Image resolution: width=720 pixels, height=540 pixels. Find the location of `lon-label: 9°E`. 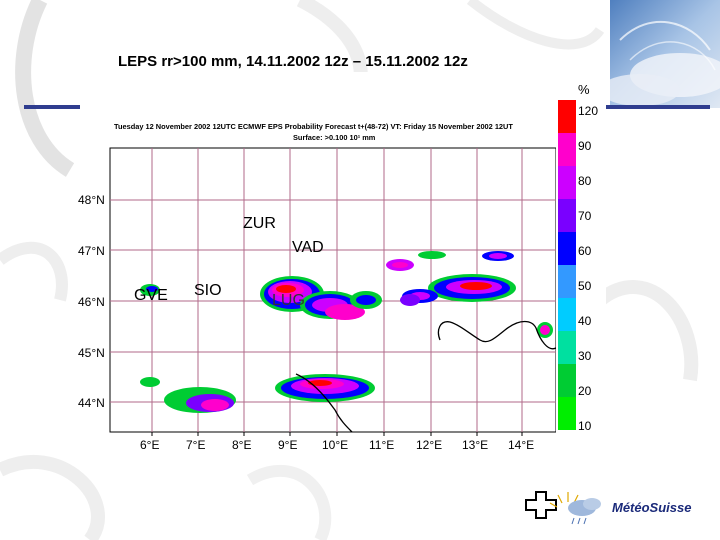

lon-label: 9°E is located at coordinates (288, 445).